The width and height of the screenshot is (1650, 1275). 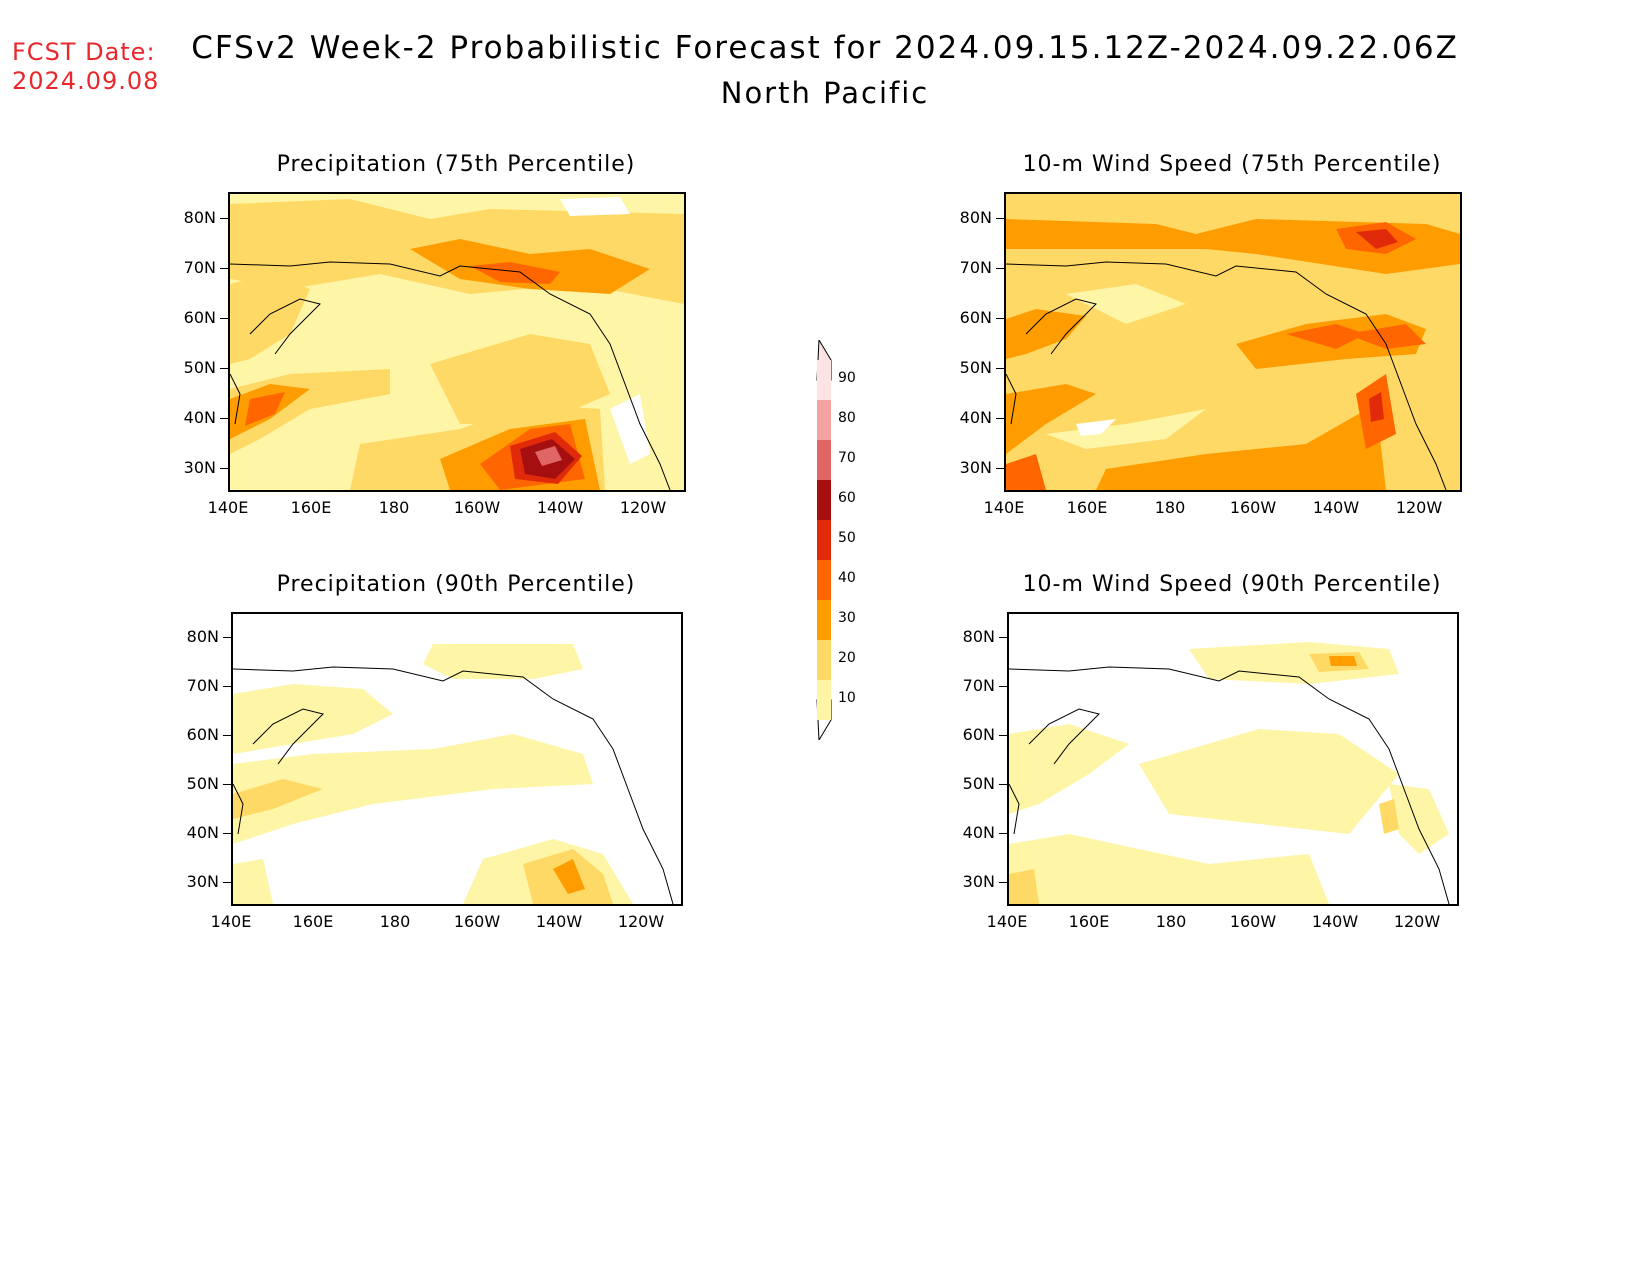 What do you see at coordinates (847, 498) in the screenshot?
I see `colorbar-label: 60` at bounding box center [847, 498].